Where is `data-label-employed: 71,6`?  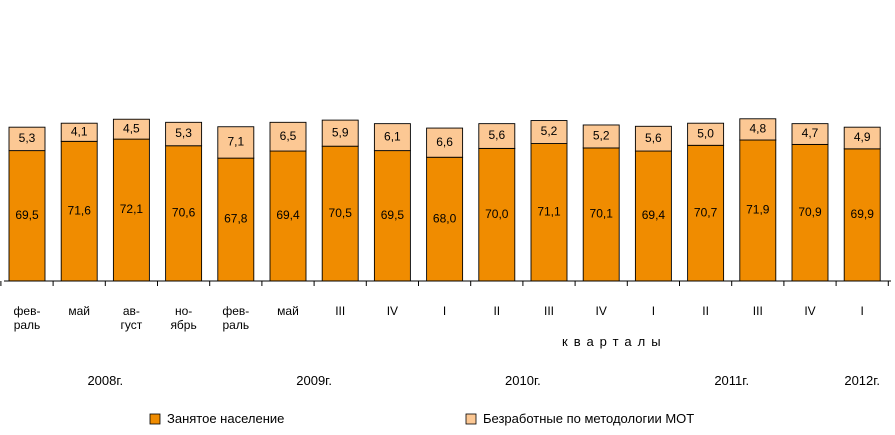 data-label-employed: 71,6 is located at coordinates (80, 210).